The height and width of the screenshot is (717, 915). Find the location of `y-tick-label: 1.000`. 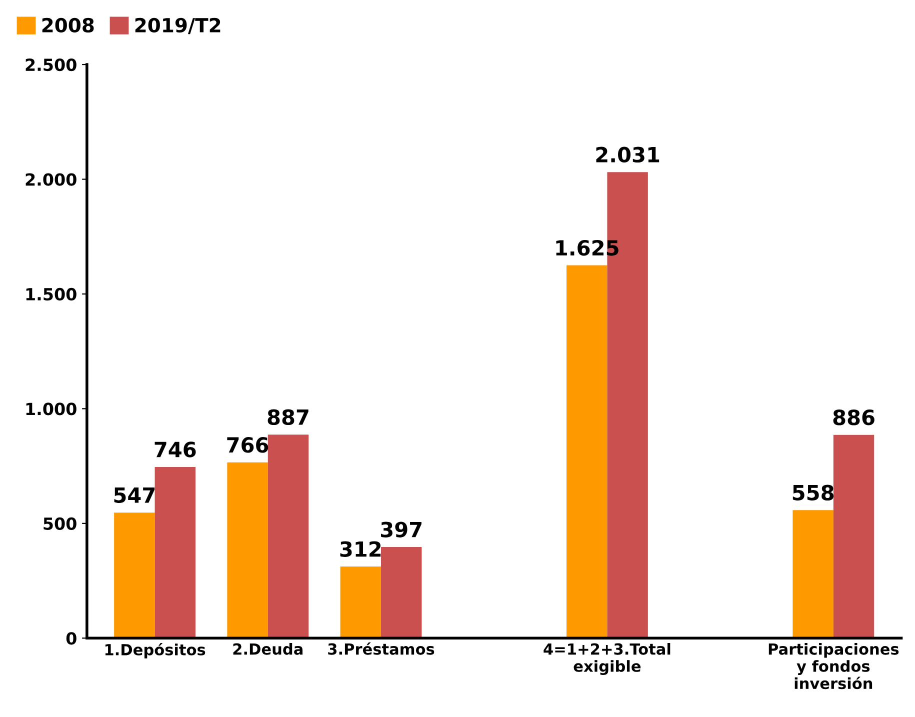

y-tick-label: 1.000 is located at coordinates (51, 409).